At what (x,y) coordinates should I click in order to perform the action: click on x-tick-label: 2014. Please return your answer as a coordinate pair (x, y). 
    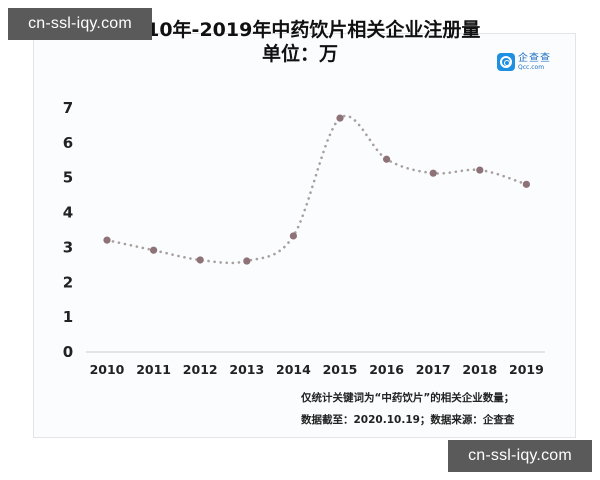
    Looking at the image, I should click on (293, 369).